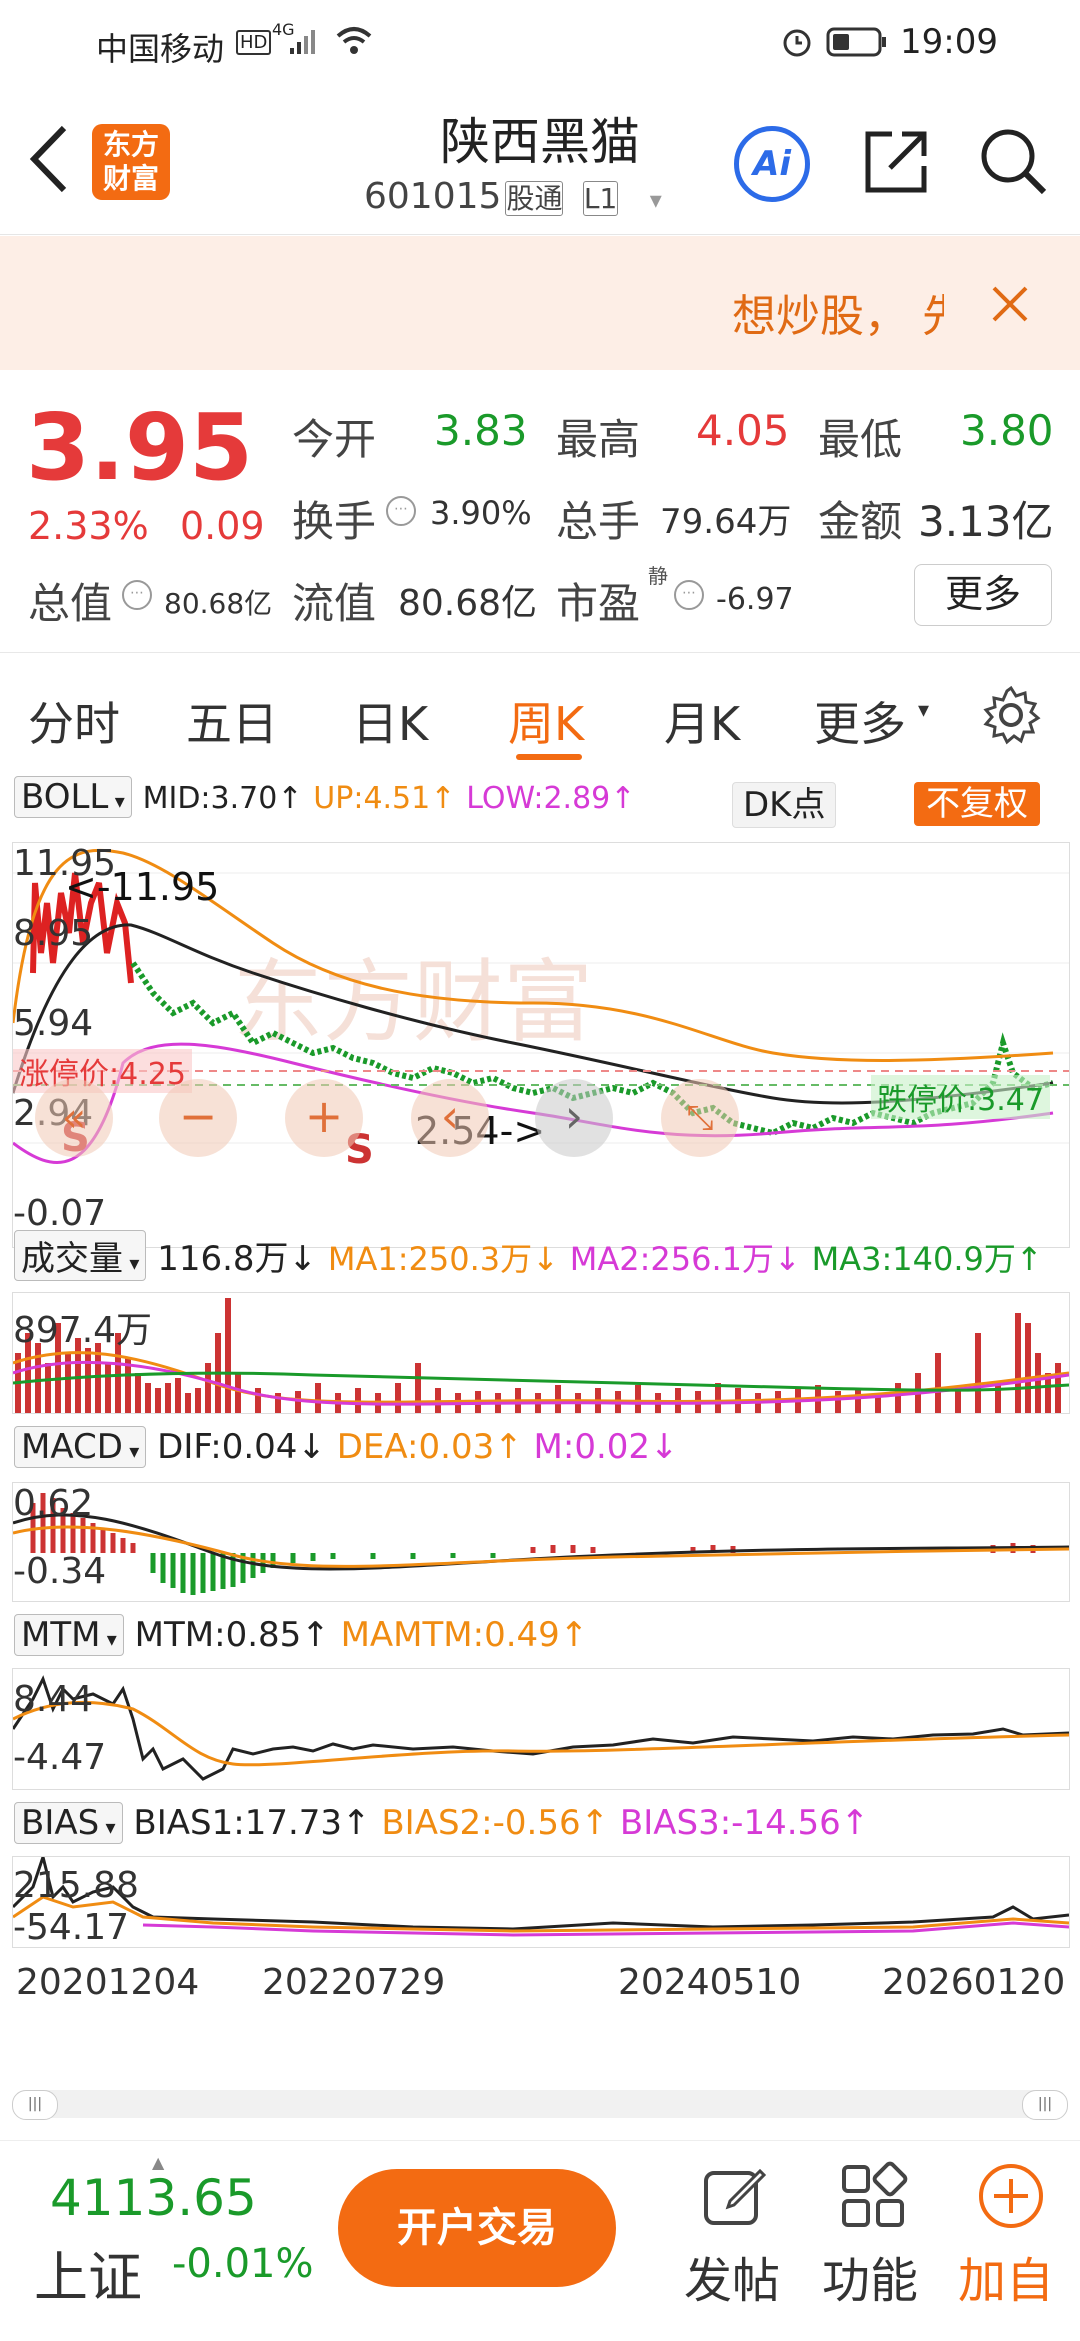  Describe the element at coordinates (222, 526) in the screenshot. I see `change-value: 0.09` at that location.